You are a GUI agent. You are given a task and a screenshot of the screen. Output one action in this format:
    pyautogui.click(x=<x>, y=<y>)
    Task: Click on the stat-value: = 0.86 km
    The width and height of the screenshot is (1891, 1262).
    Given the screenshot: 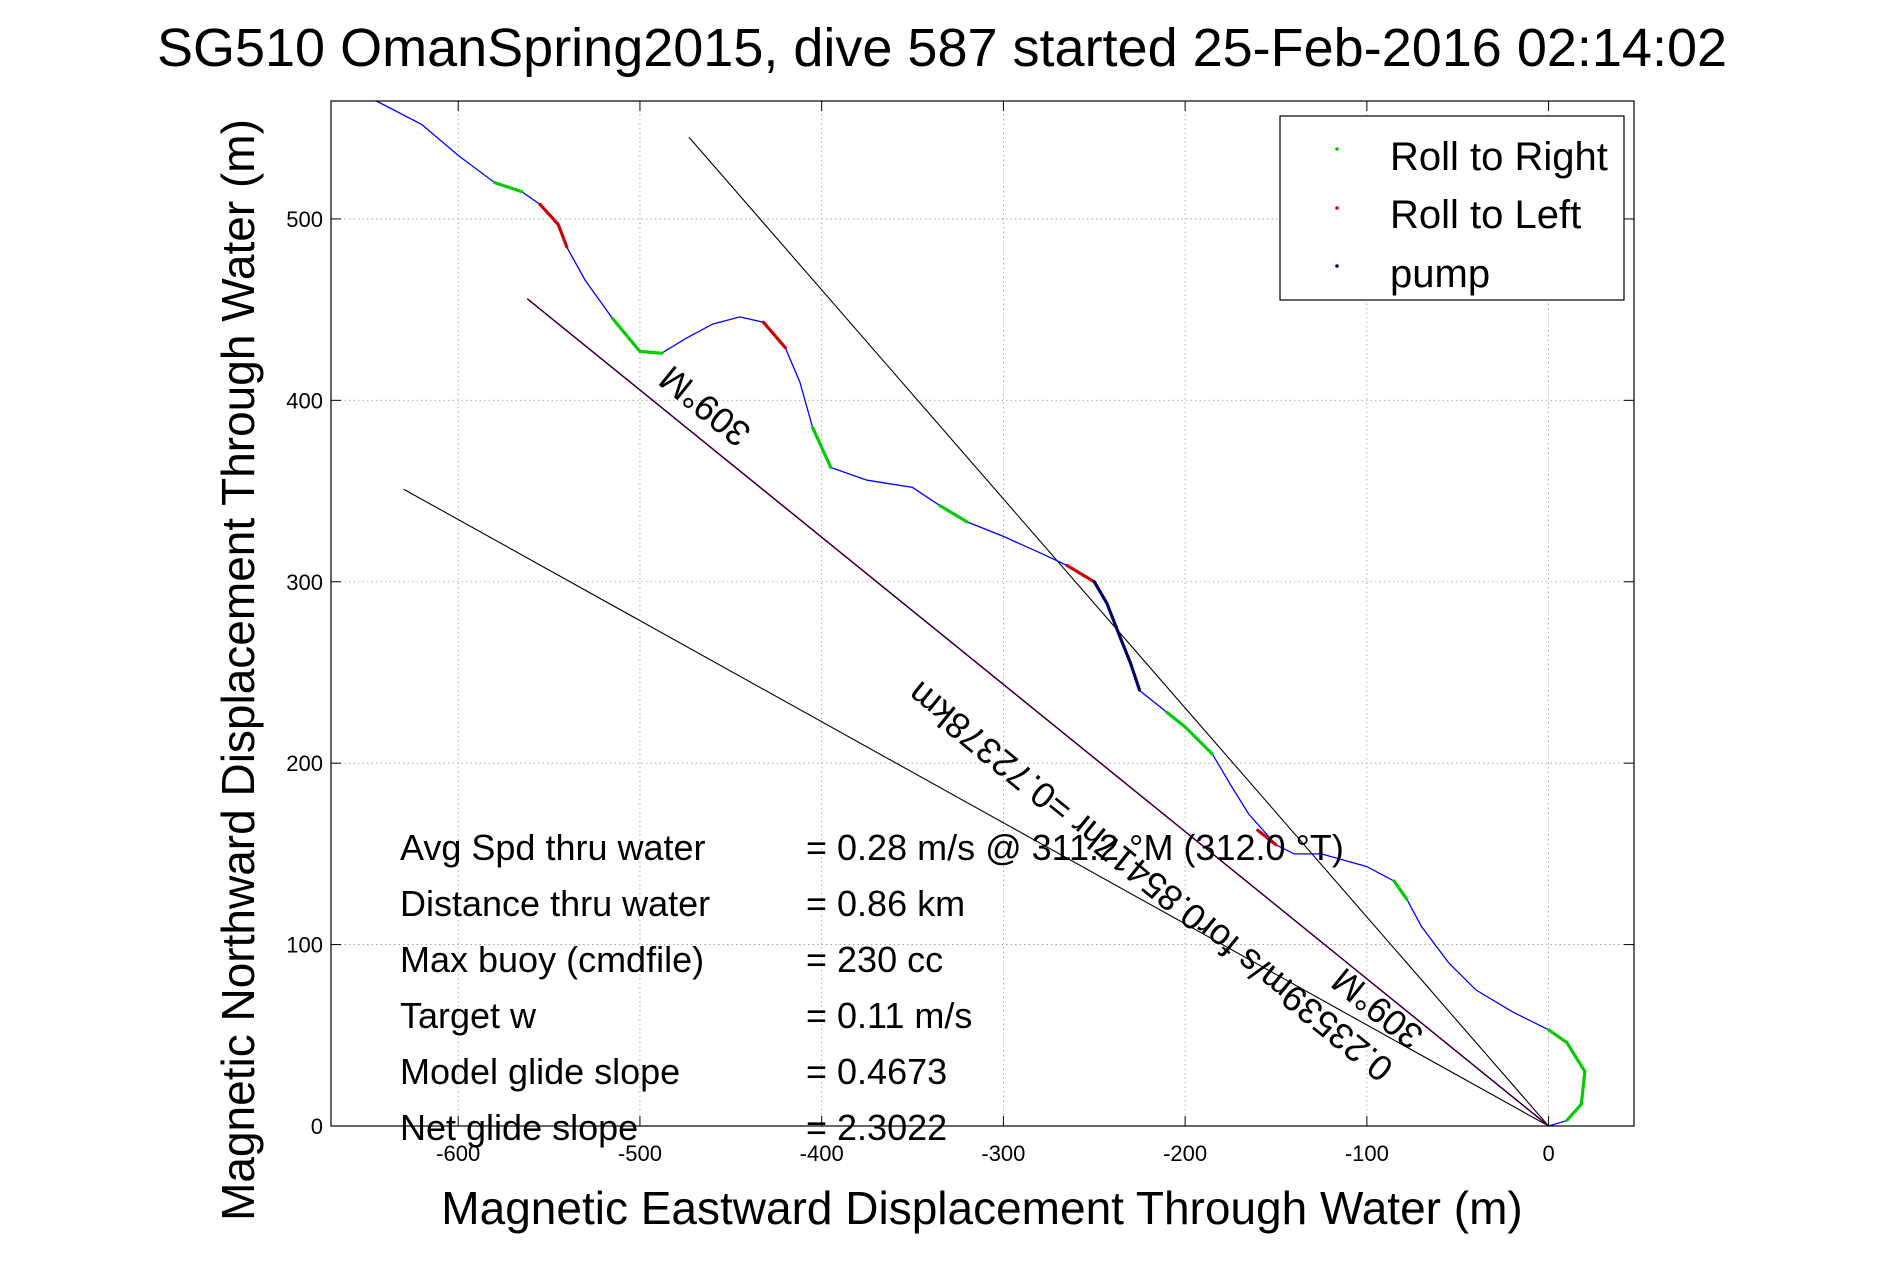 What is the action you would take?
    pyautogui.click(x=885, y=903)
    